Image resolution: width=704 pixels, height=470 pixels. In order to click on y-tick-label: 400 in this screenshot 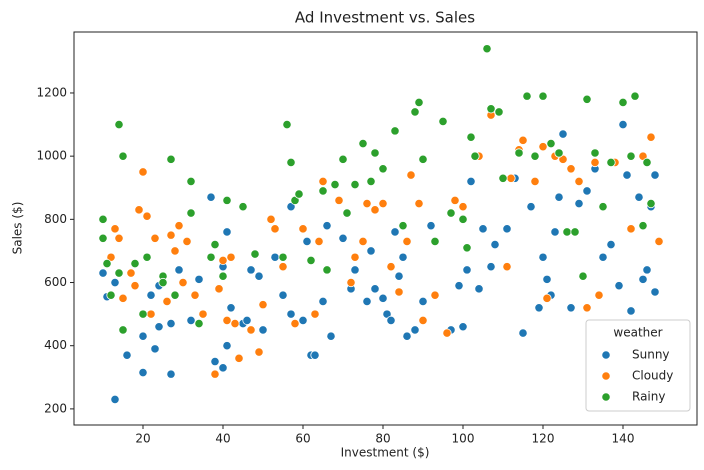, I will do `click(55, 345)`.